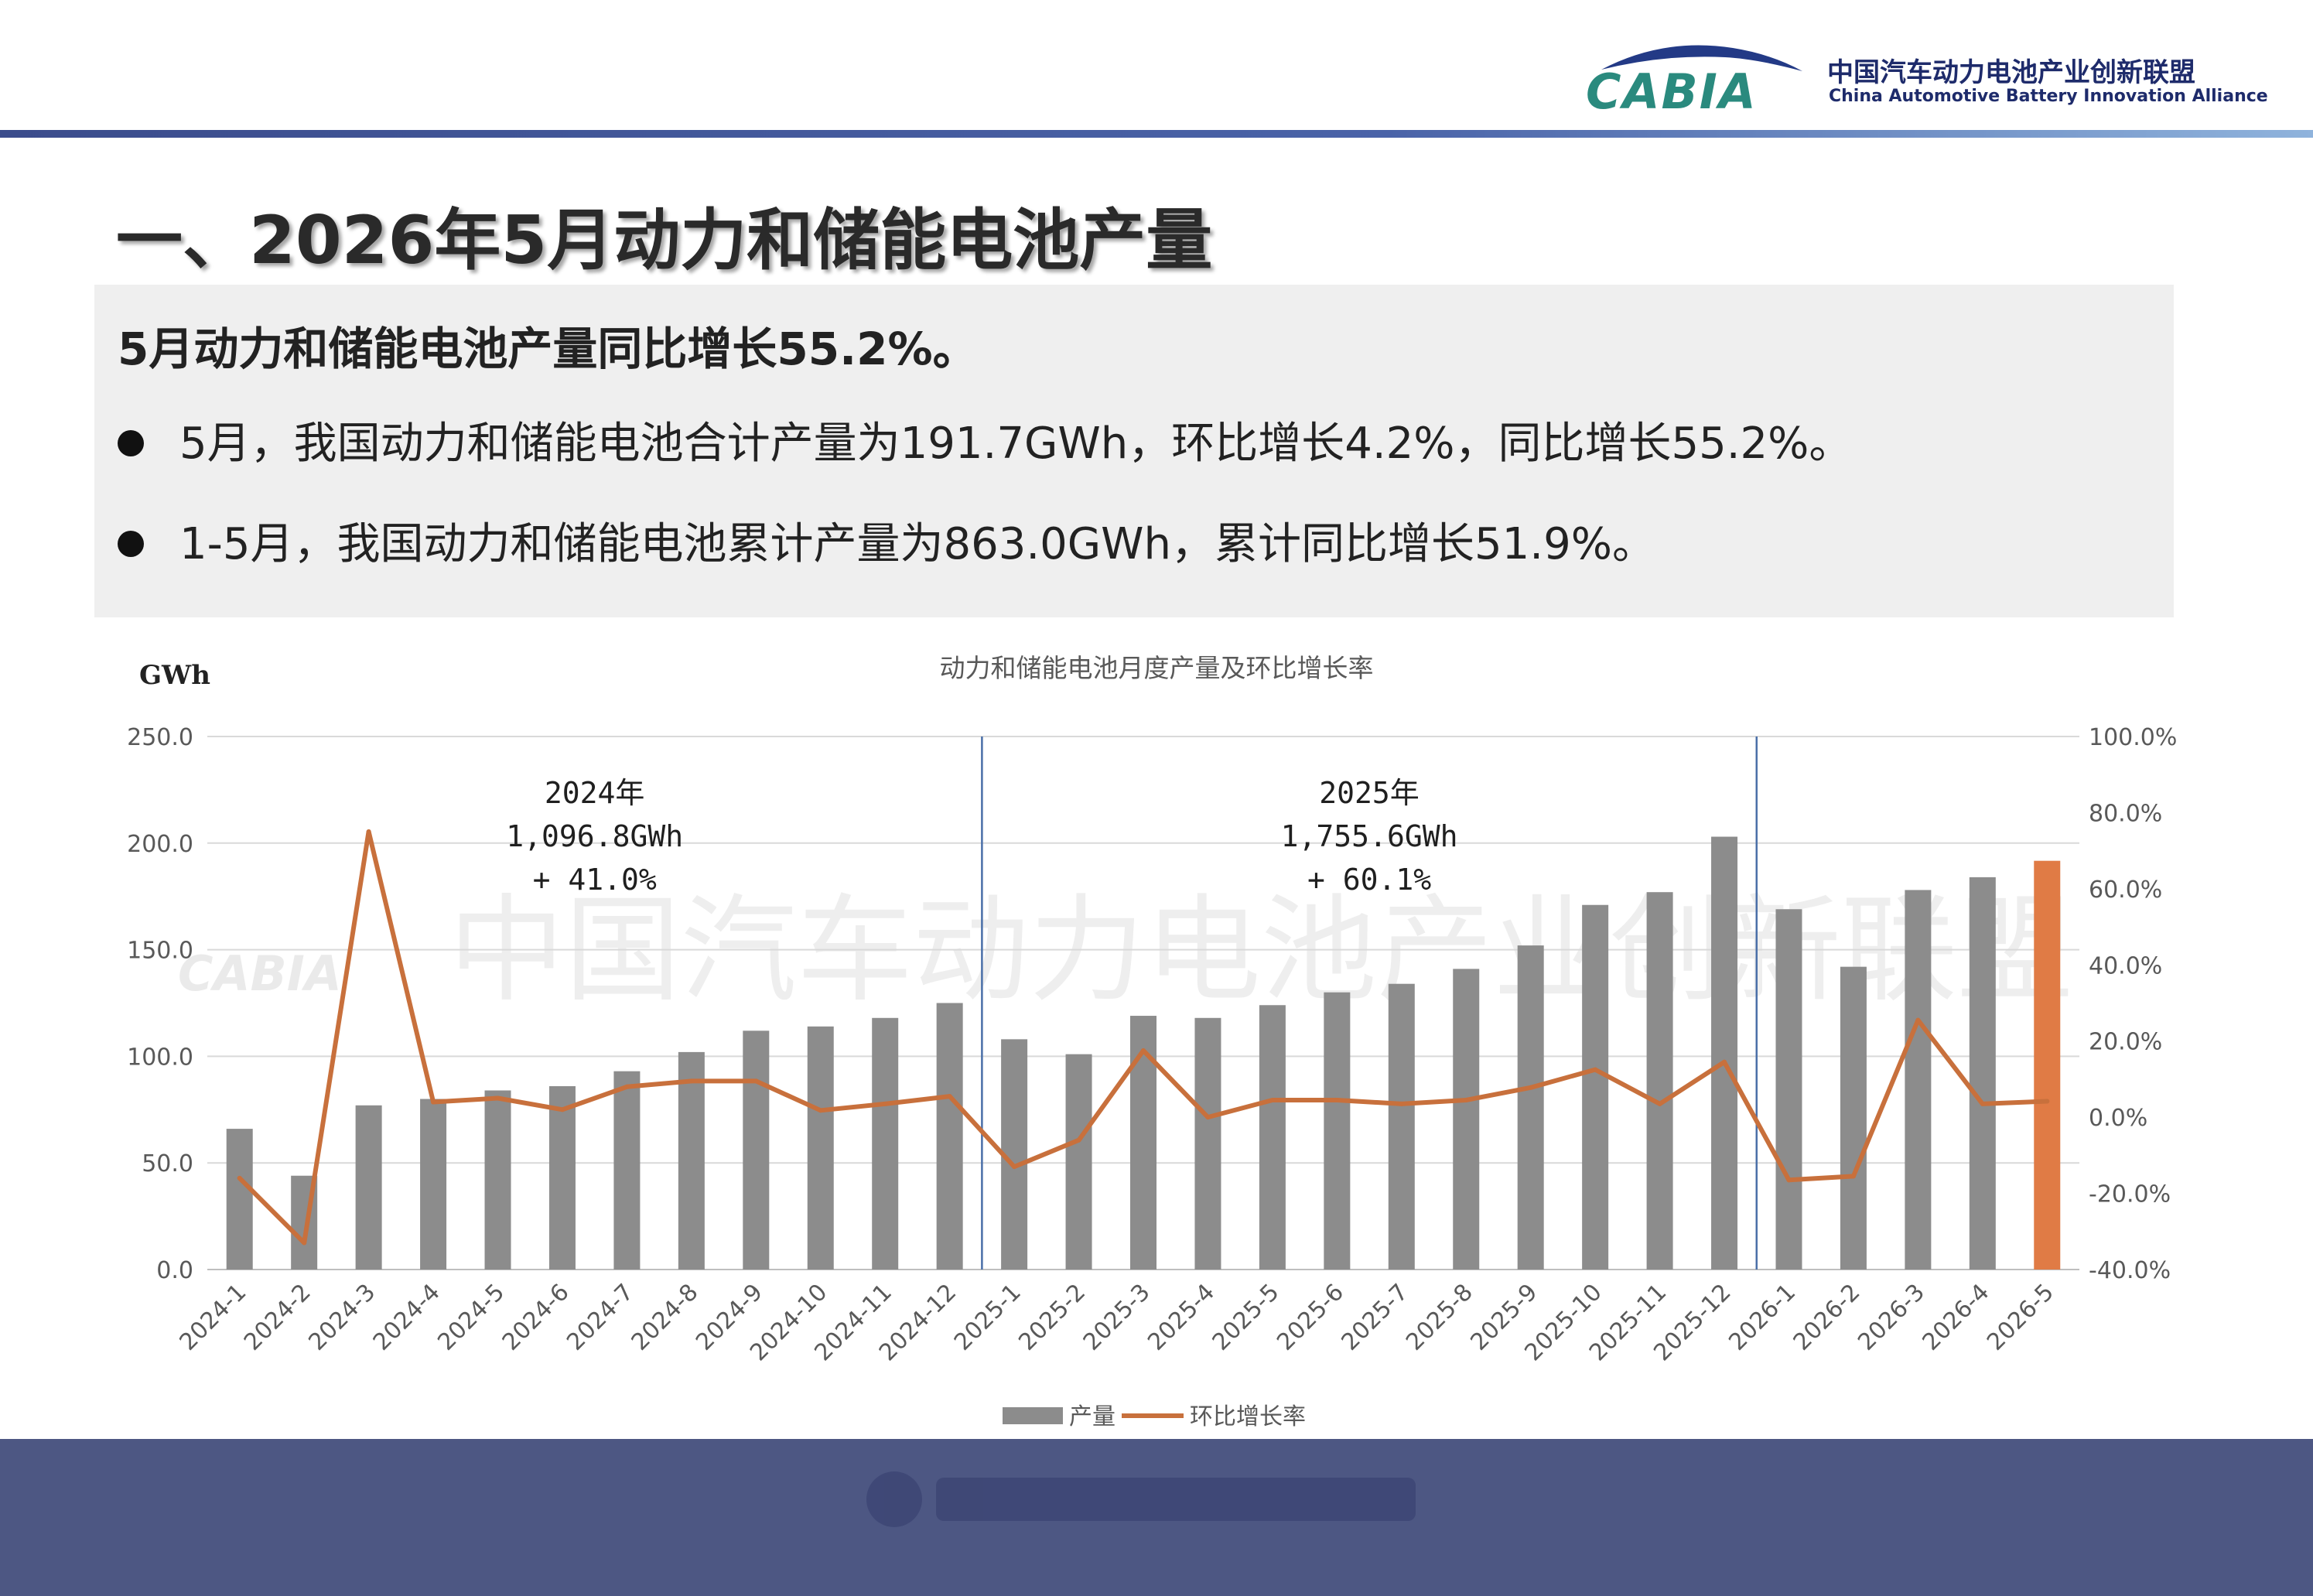 The height and width of the screenshot is (1596, 2313). I want to click on x-tick-label: 2025-5, so click(1246, 1317).